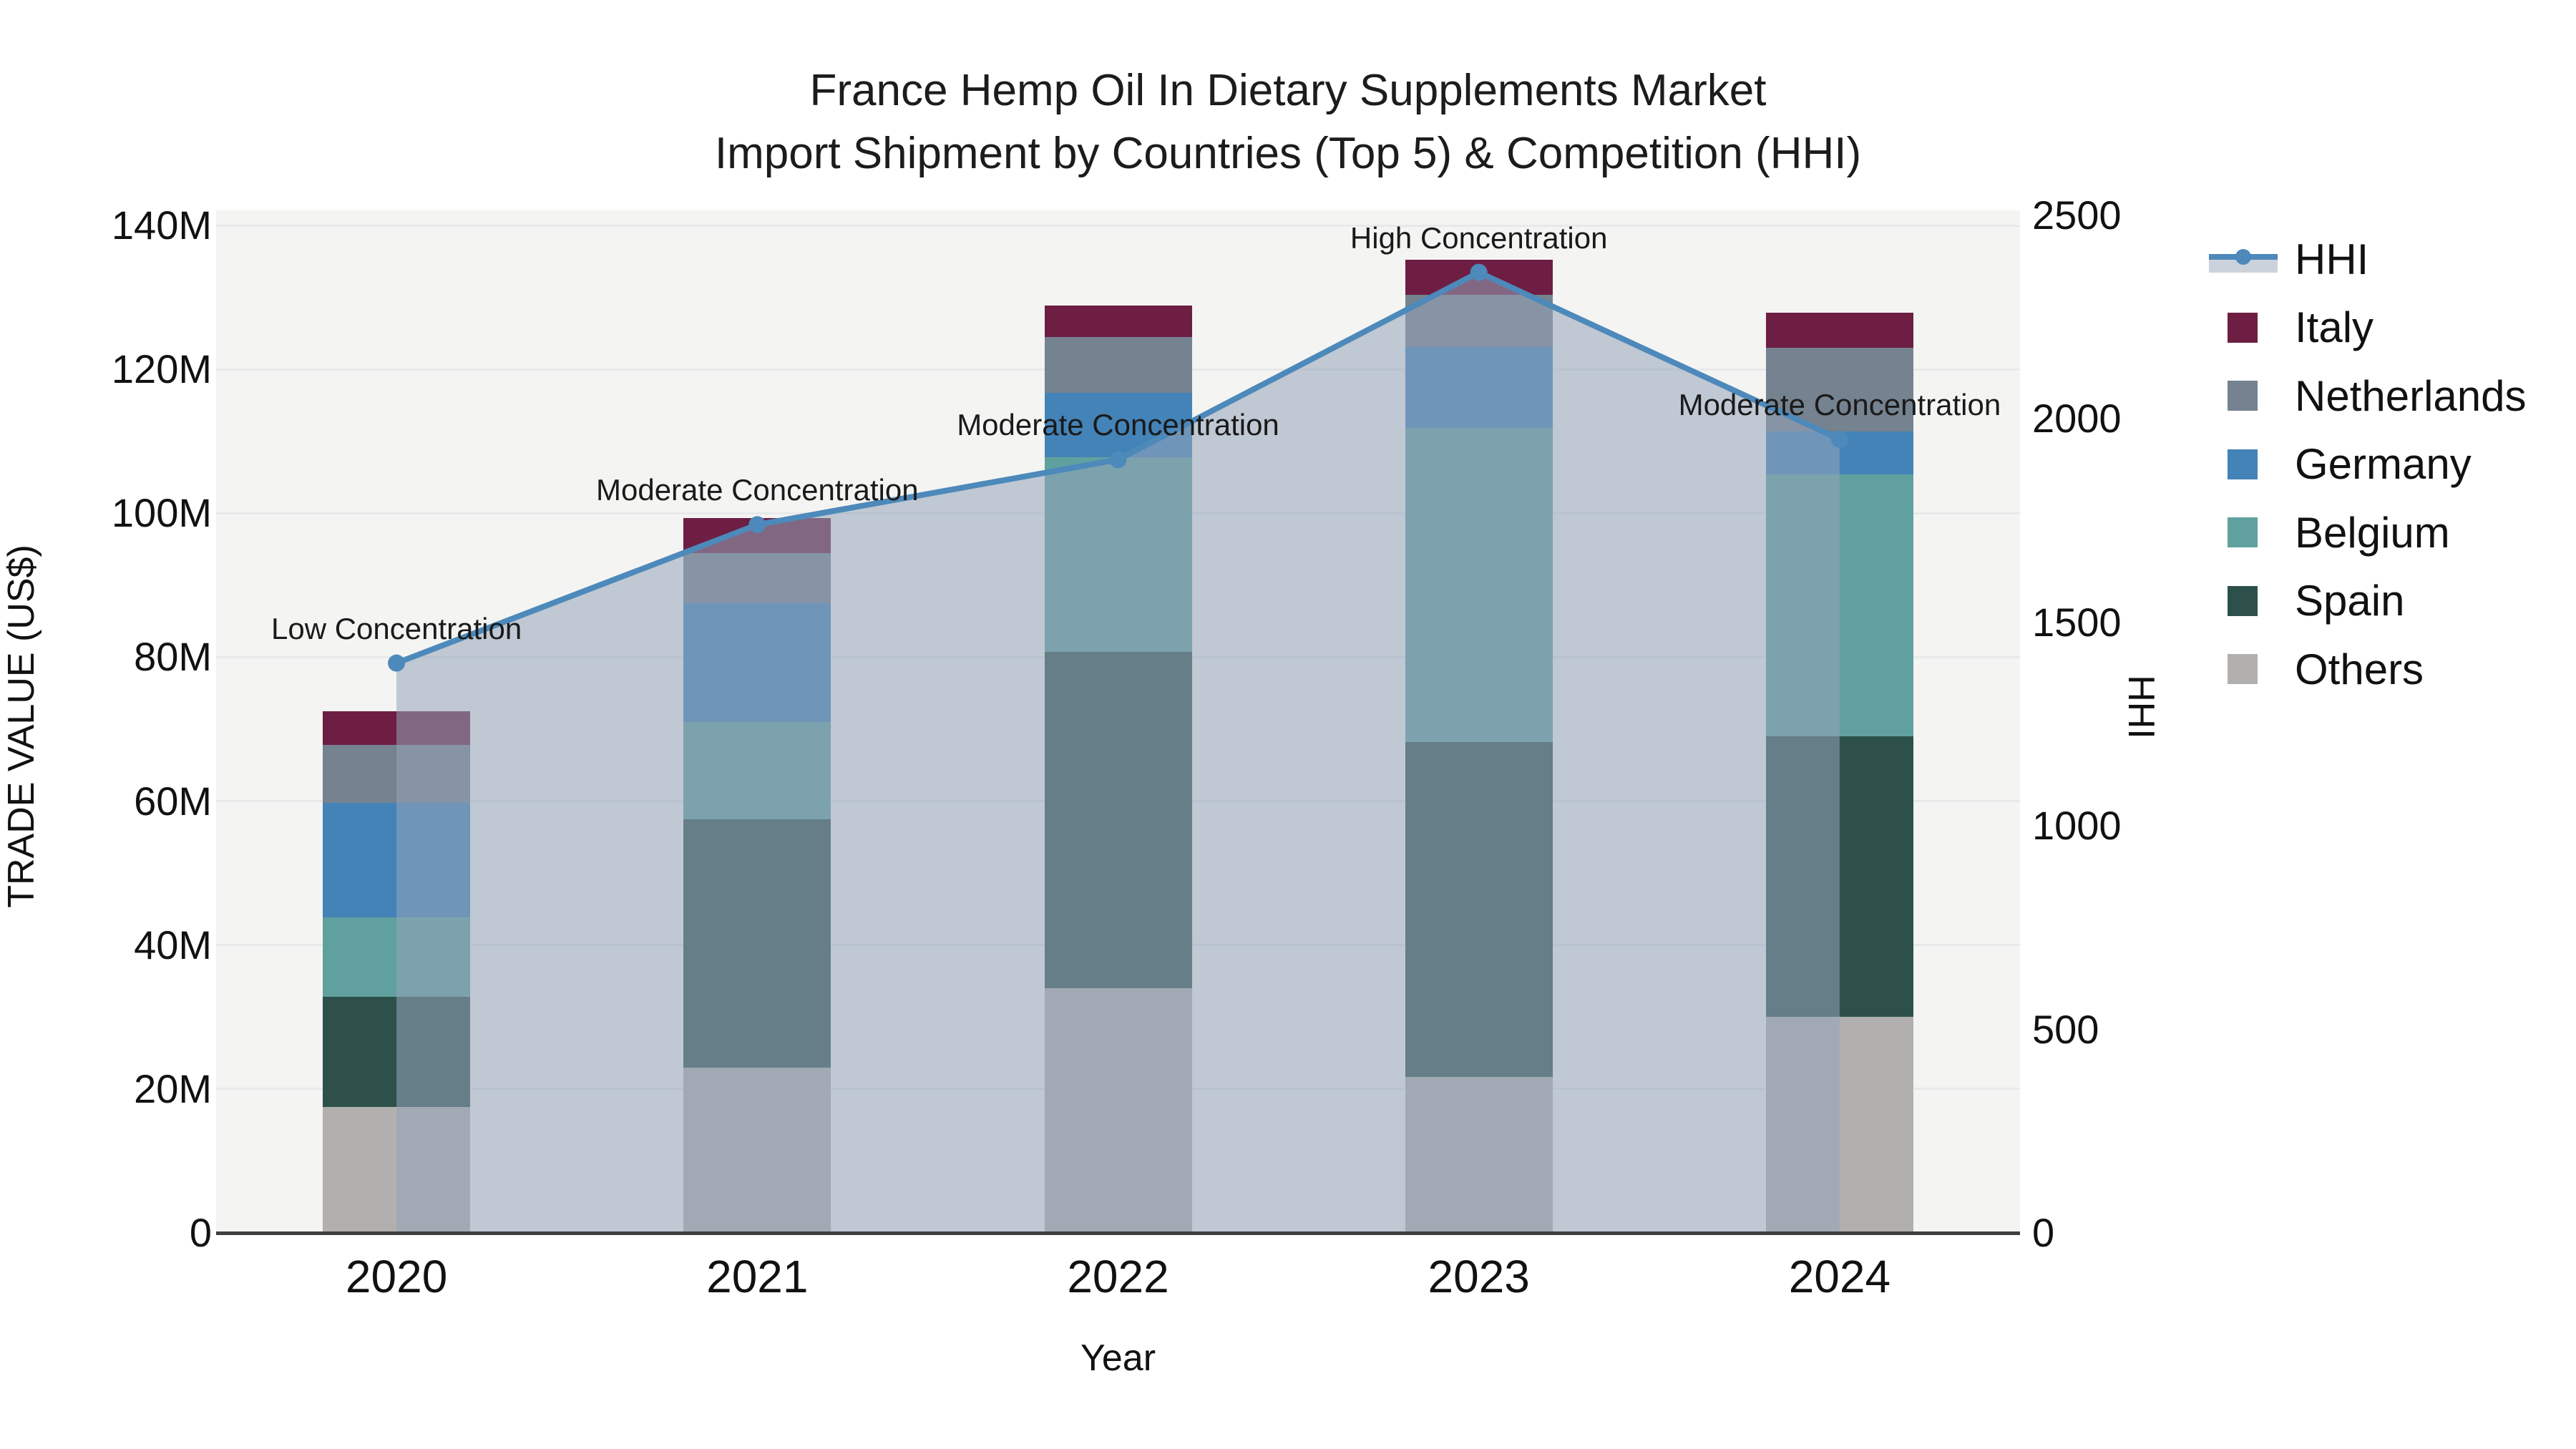  Describe the element at coordinates (1118, 321) in the screenshot. I see `bar-segment-2022-italy` at that location.